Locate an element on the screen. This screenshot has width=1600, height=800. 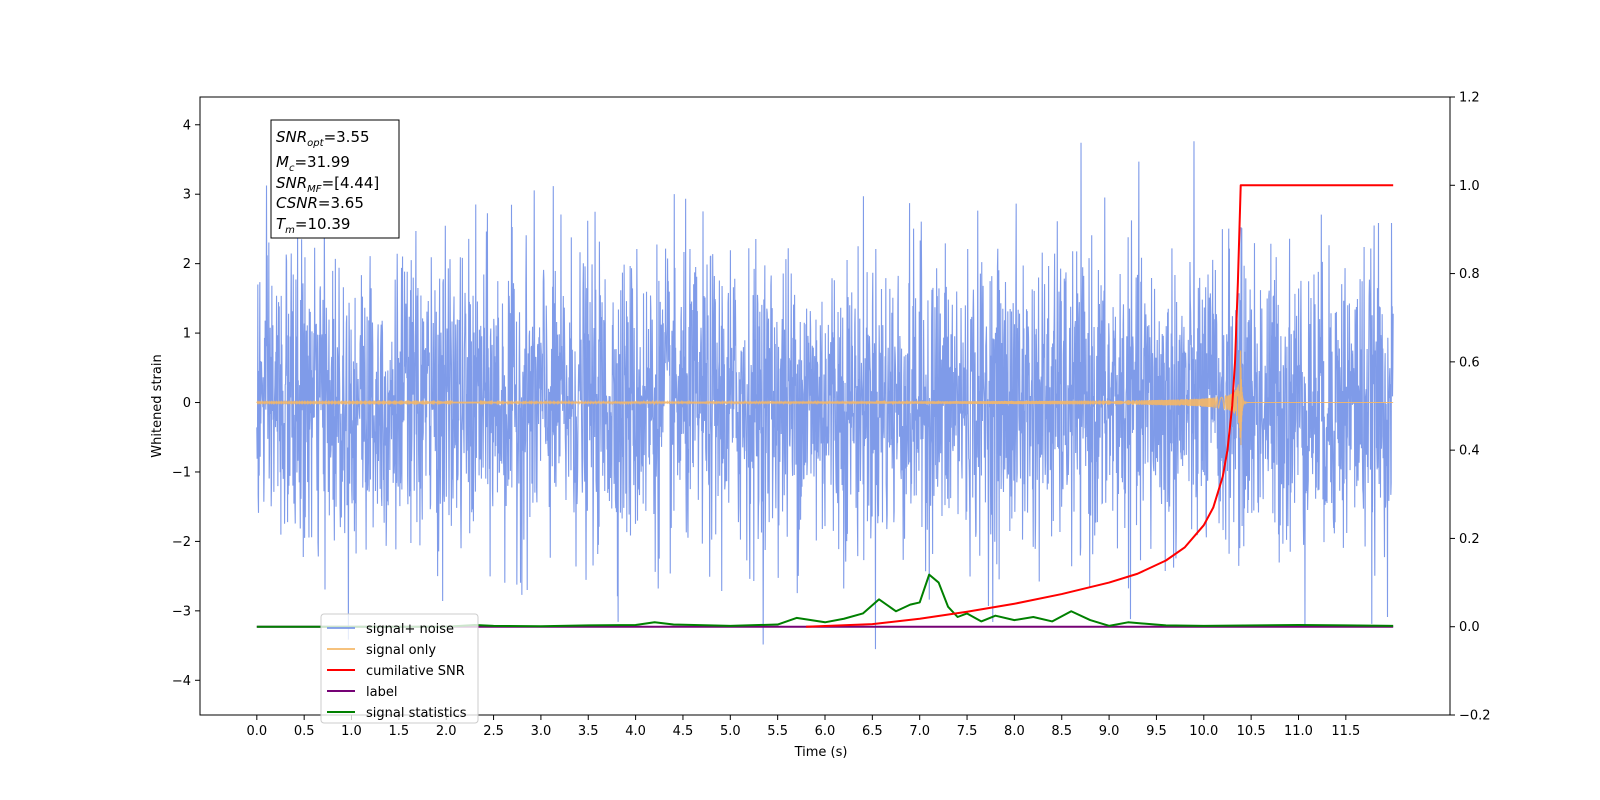
legend-entry-label: label is located at coordinates (381, 692).